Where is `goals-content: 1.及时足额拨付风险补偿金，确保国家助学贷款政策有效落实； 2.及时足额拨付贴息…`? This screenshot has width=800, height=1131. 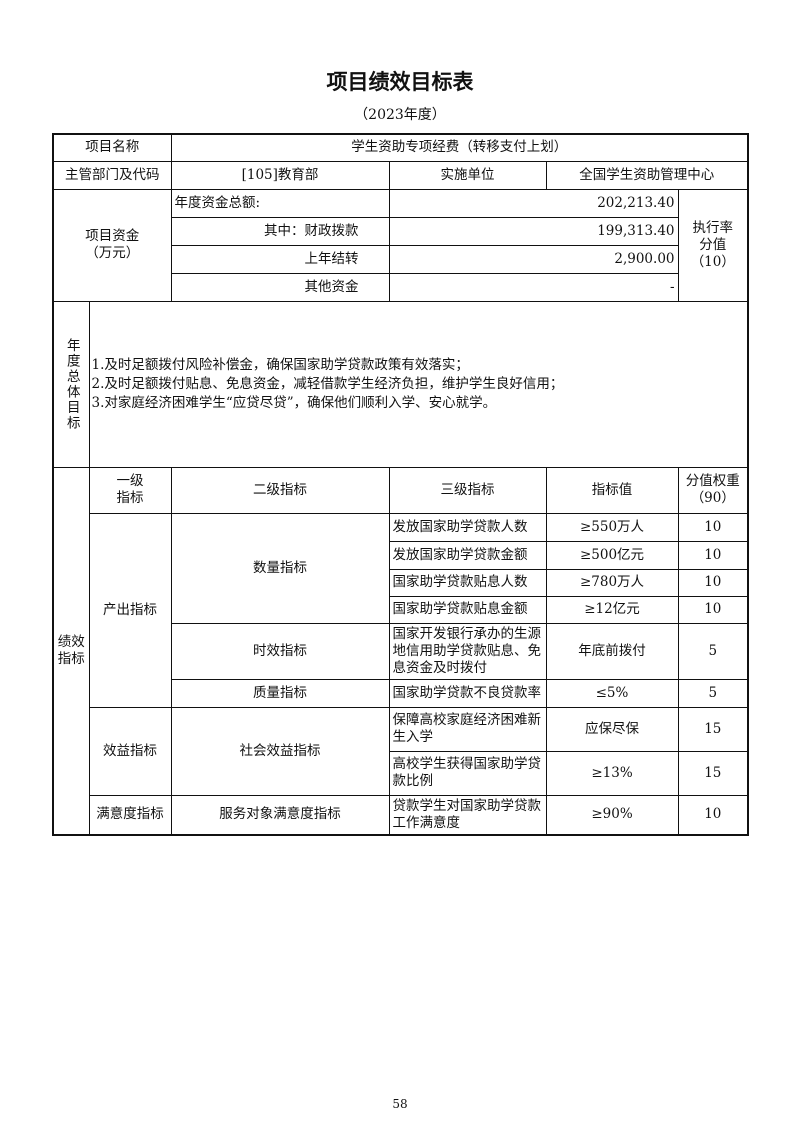
goals-content: 1.及时足额拨付风险补偿金，确保国家助学贷款政策有效落实； 2.及时足额拨付贴息… is located at coordinates (418, 384).